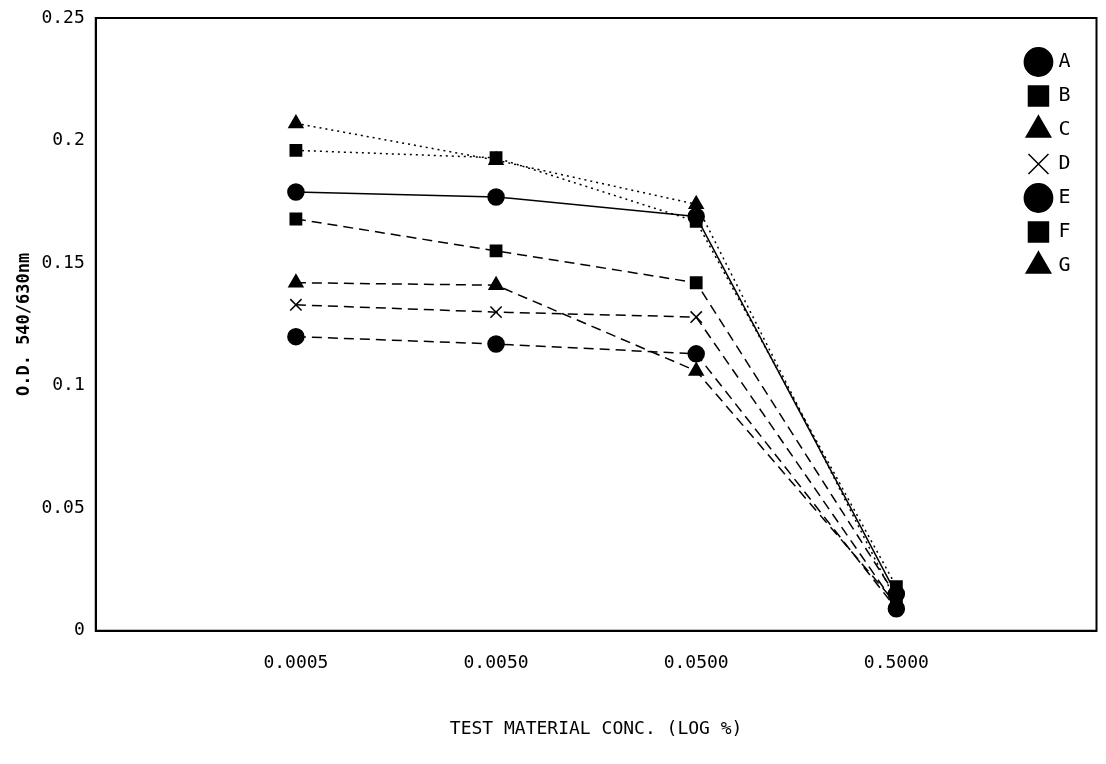 Image resolution: width=1106 pixels, height=764 pixels. Describe the element at coordinates (1064, 94) in the screenshot. I see `legend-label: B` at that location.